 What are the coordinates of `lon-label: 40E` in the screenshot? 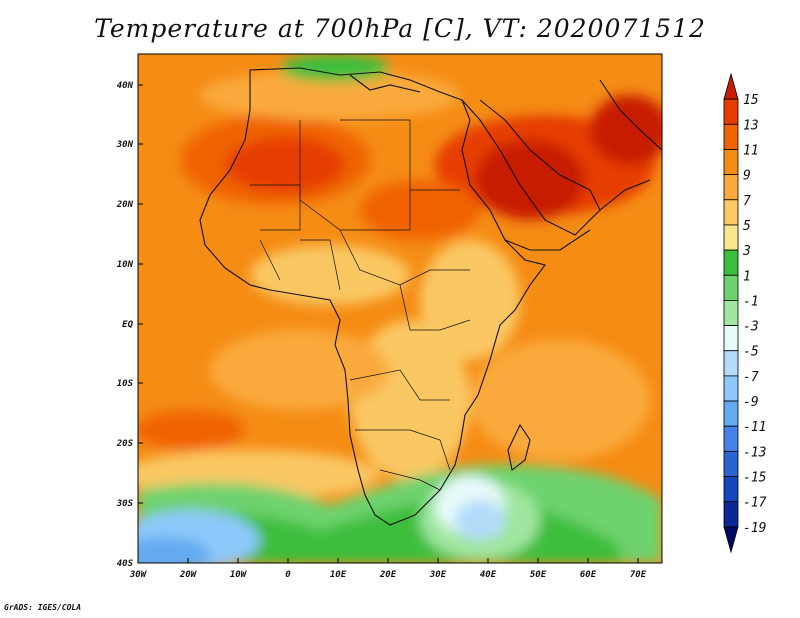 It's located at (488, 575).